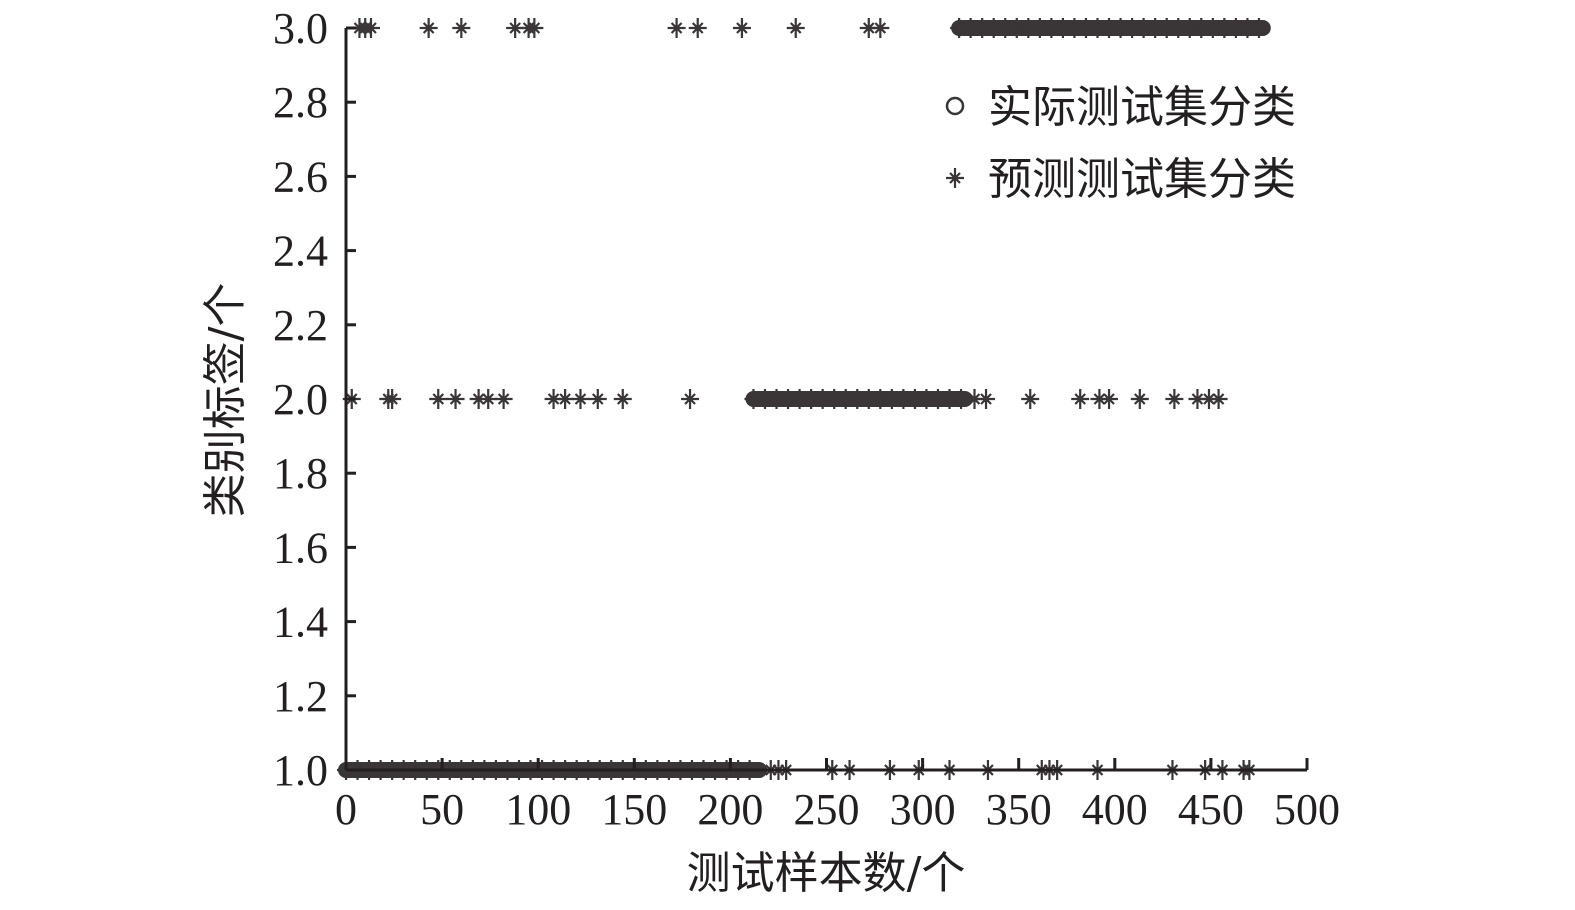 This screenshot has height=910, width=1575. Describe the element at coordinates (300, 622) in the screenshot. I see `y-tick-label: 1.4` at that location.